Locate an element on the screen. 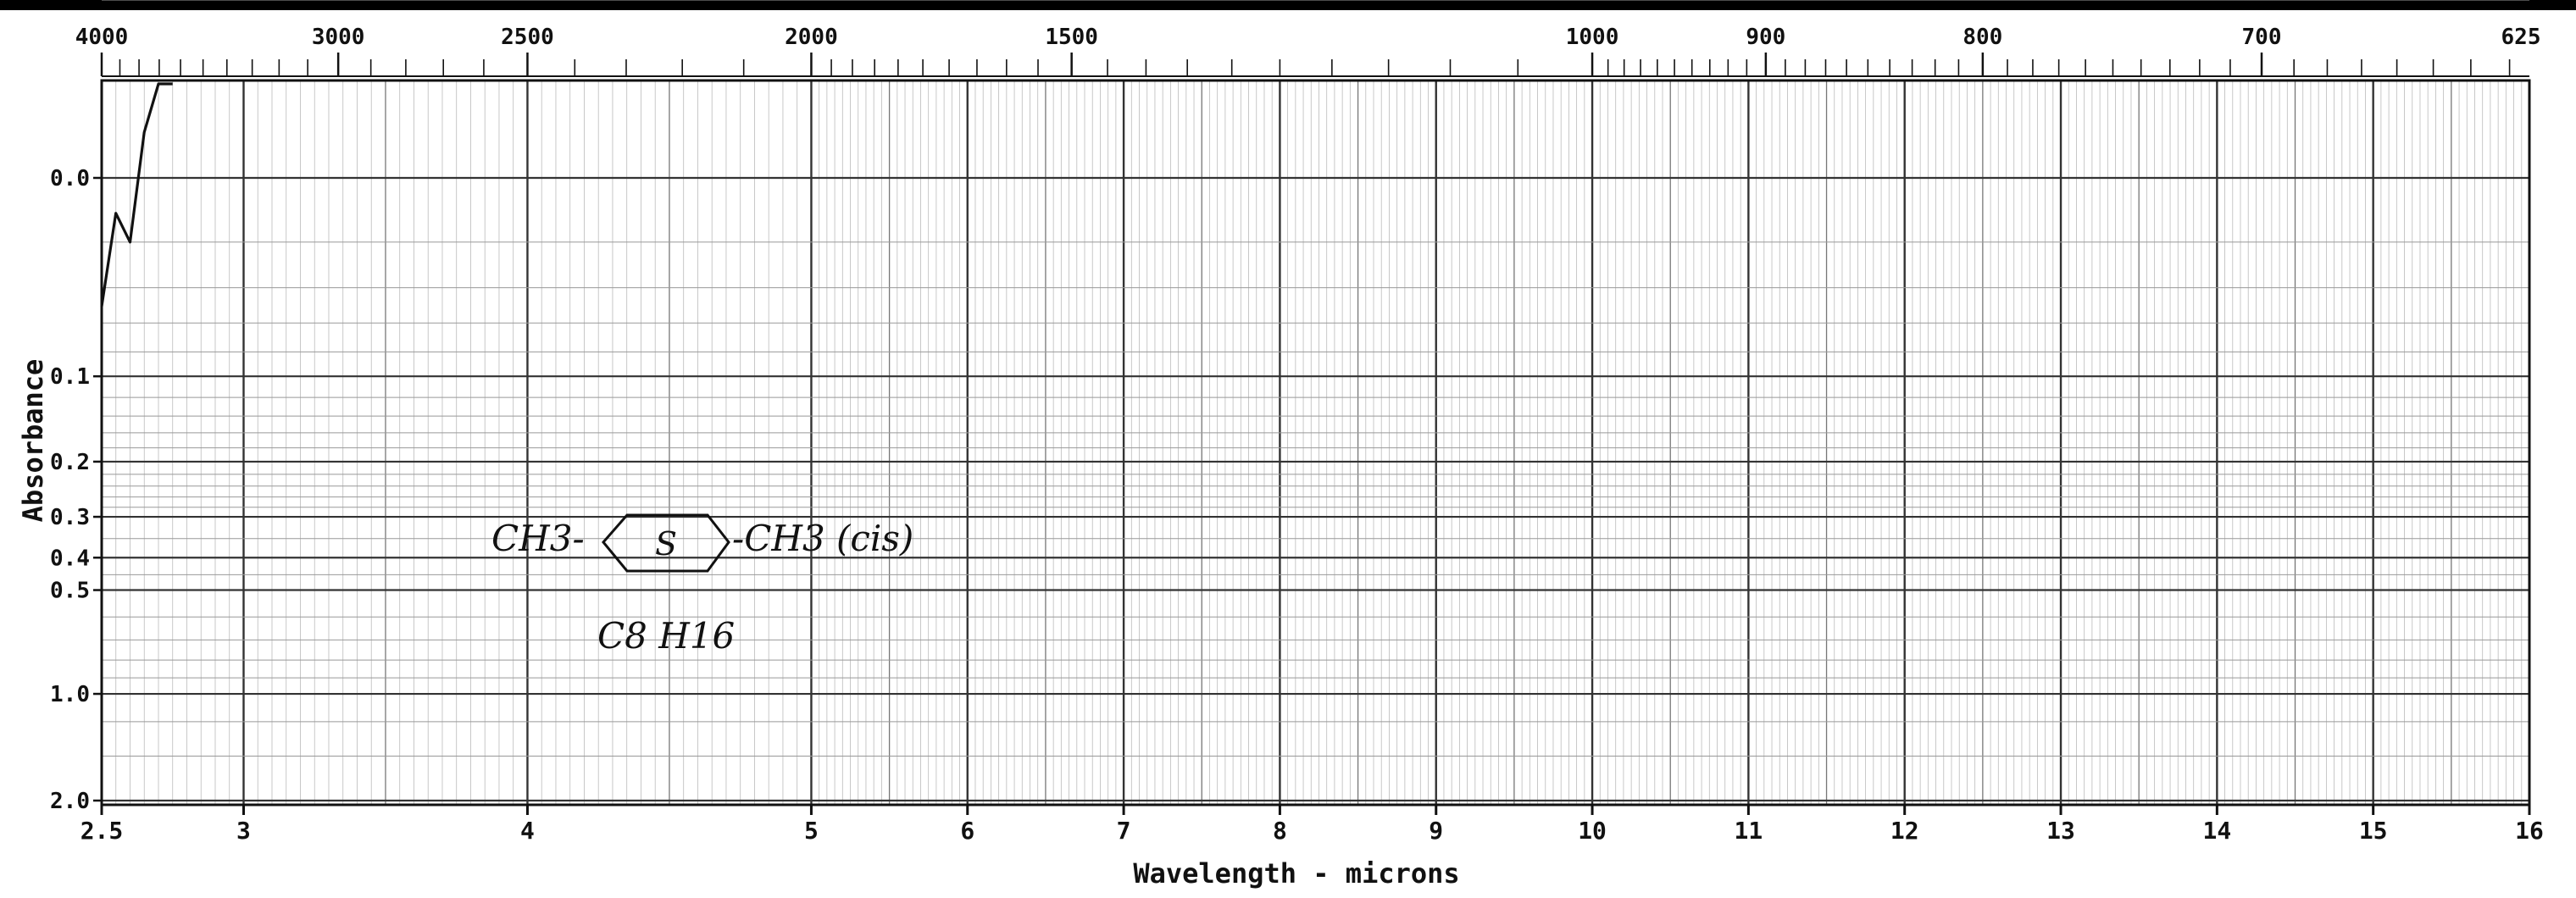 Image resolution: width=2576 pixels, height=898 pixels. wavelength-tick-label: 6 is located at coordinates (967, 831).